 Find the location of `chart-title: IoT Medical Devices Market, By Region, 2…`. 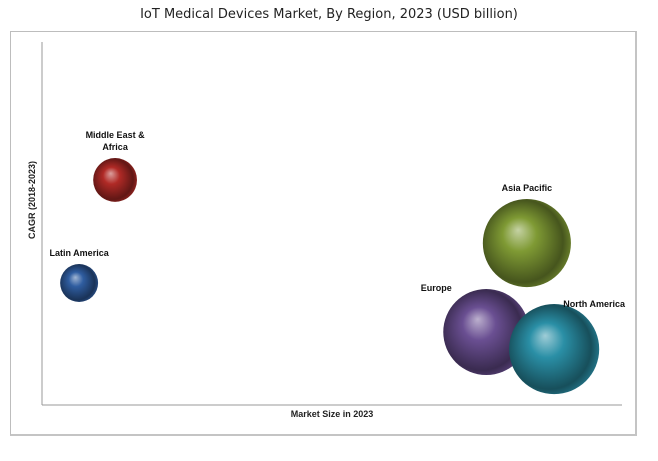

chart-title: IoT Medical Devices Market, By Region, 2… is located at coordinates (329, 14).